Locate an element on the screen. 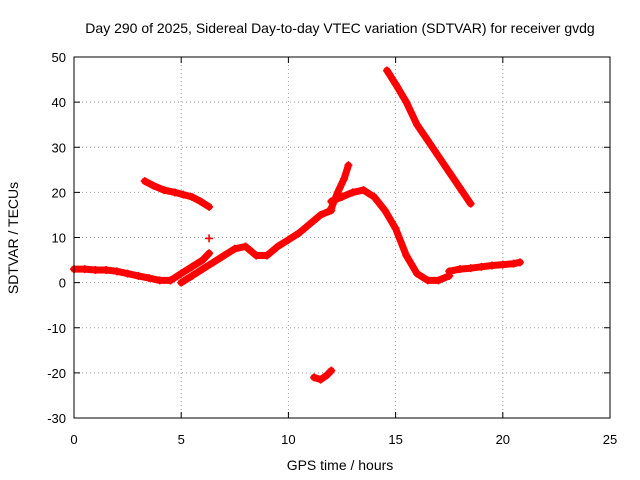 This screenshot has width=640, height=480. y-tick-labels: -30 -20 -10 0 10 20 30 40 50 is located at coordinates (56, 238).